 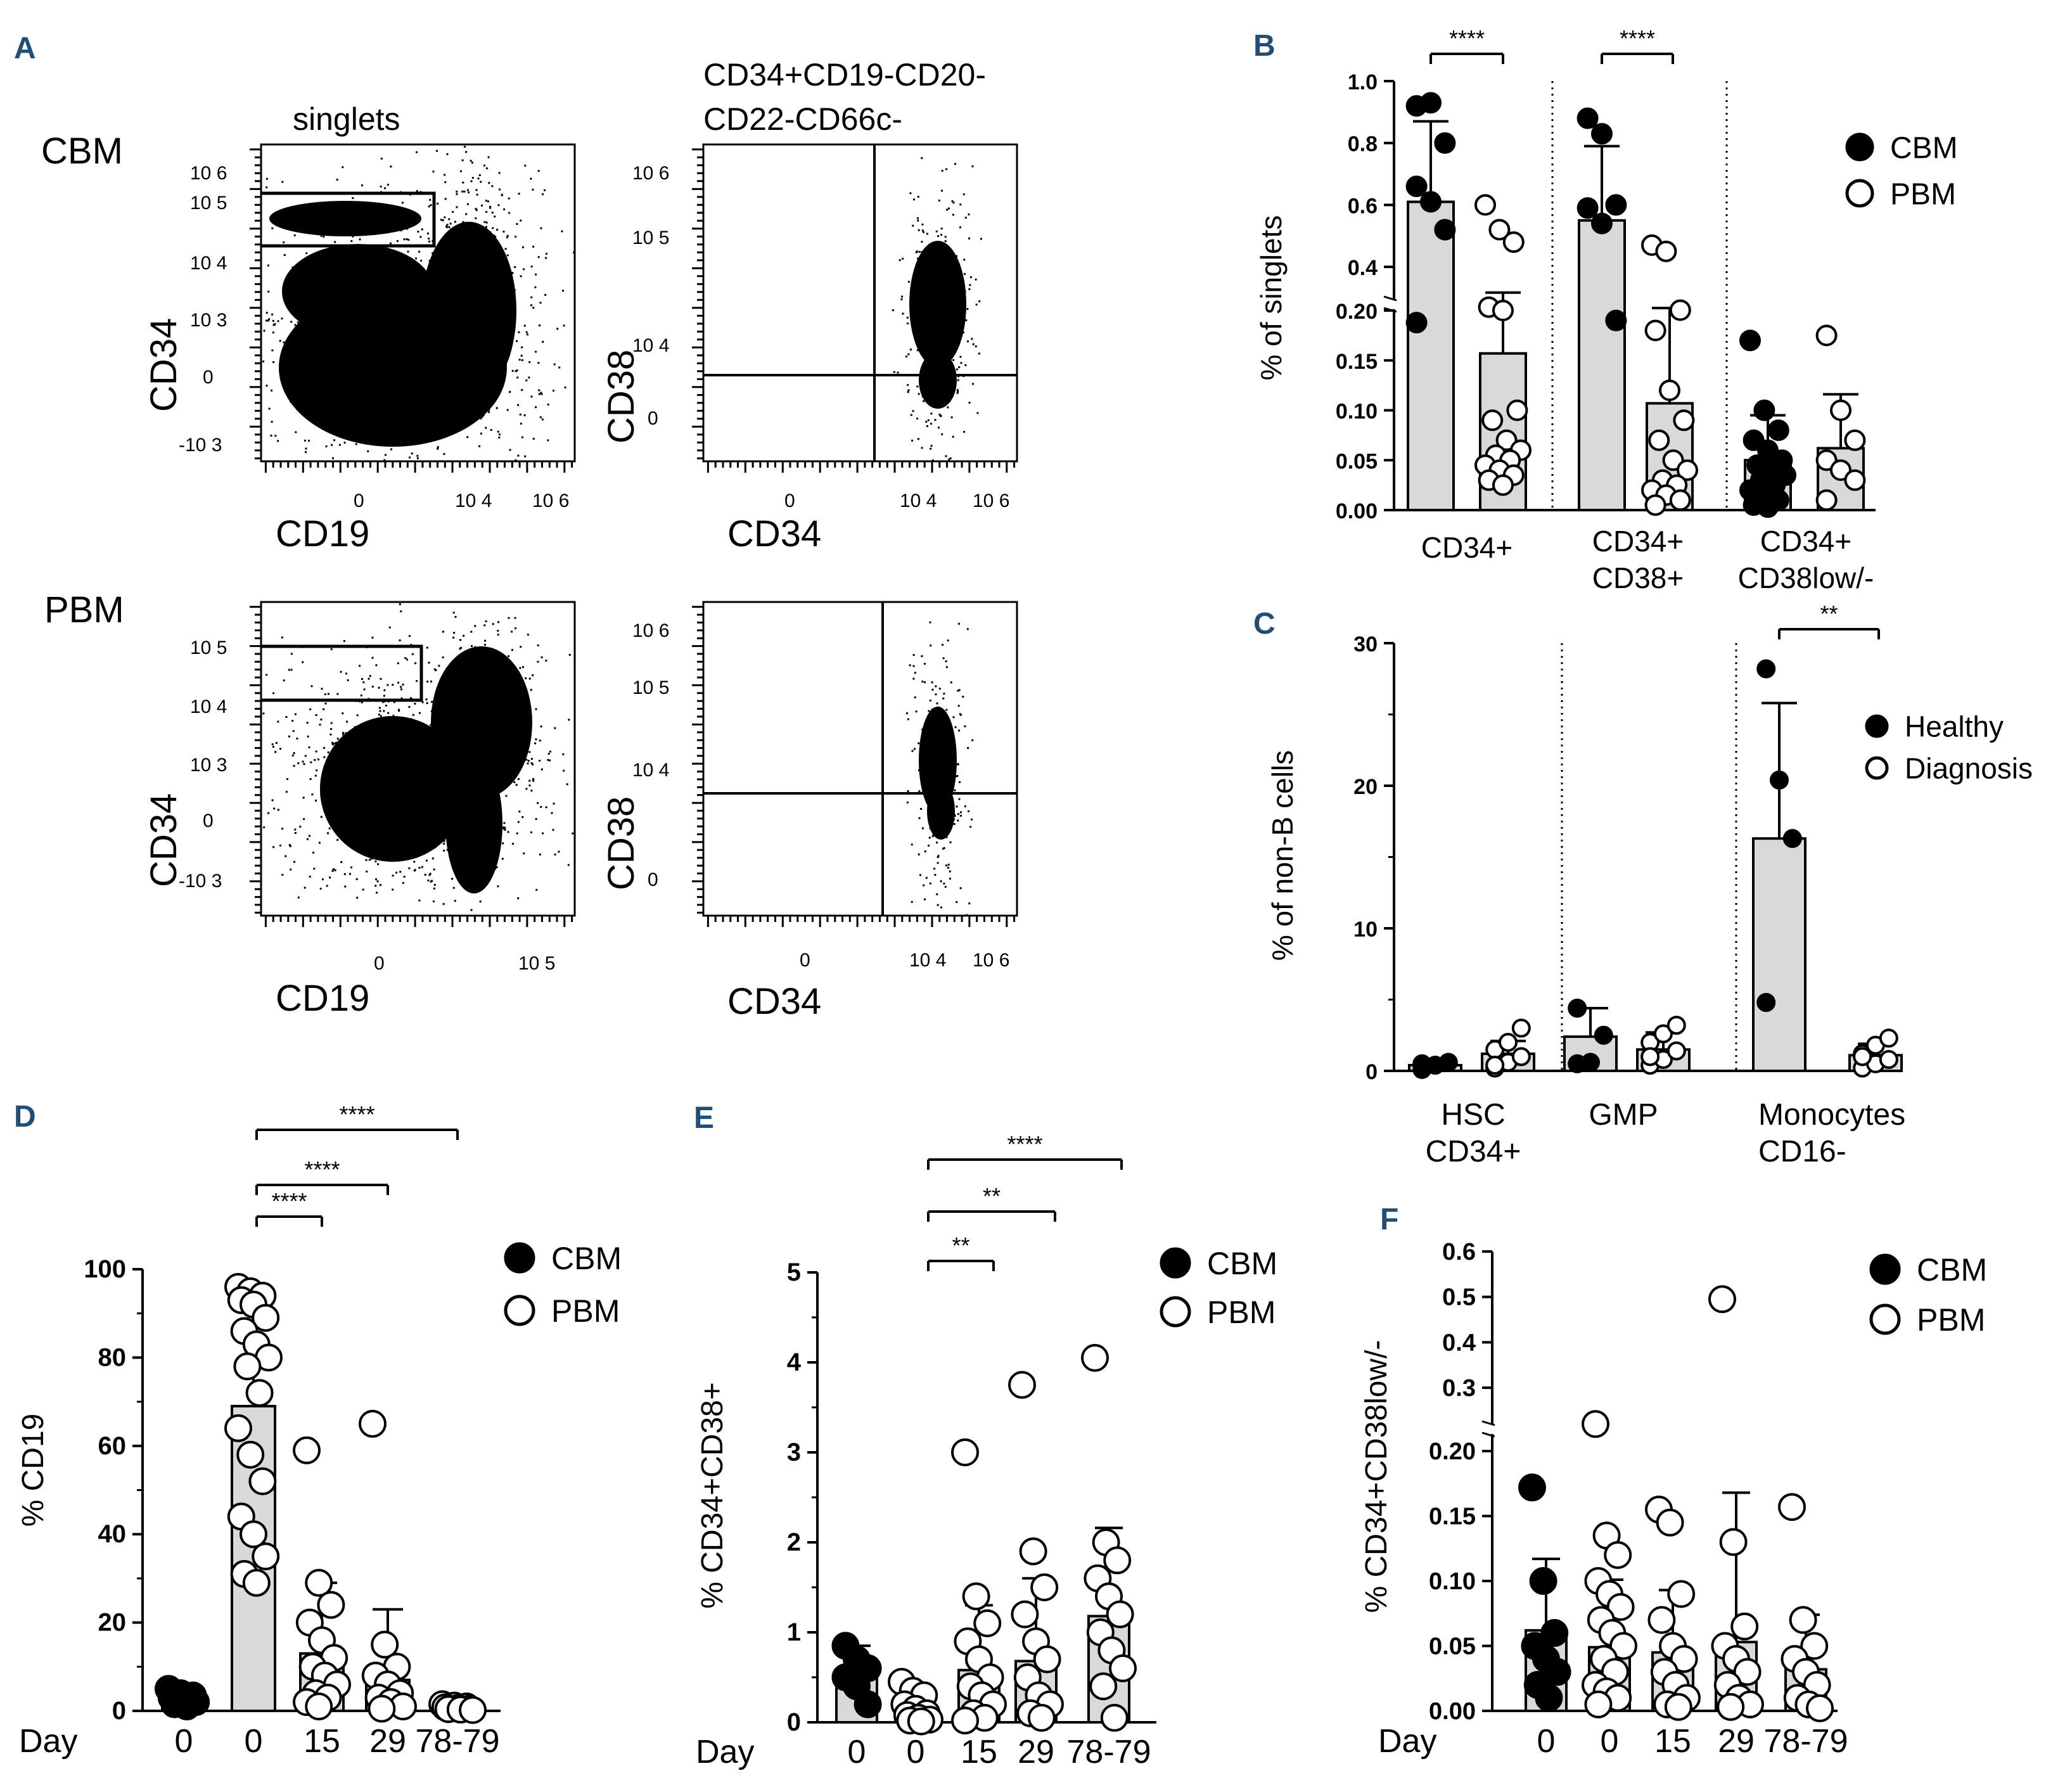 I want to click on plot-title-gate-line2: CD22-CD66c-, so click(x=802, y=119).